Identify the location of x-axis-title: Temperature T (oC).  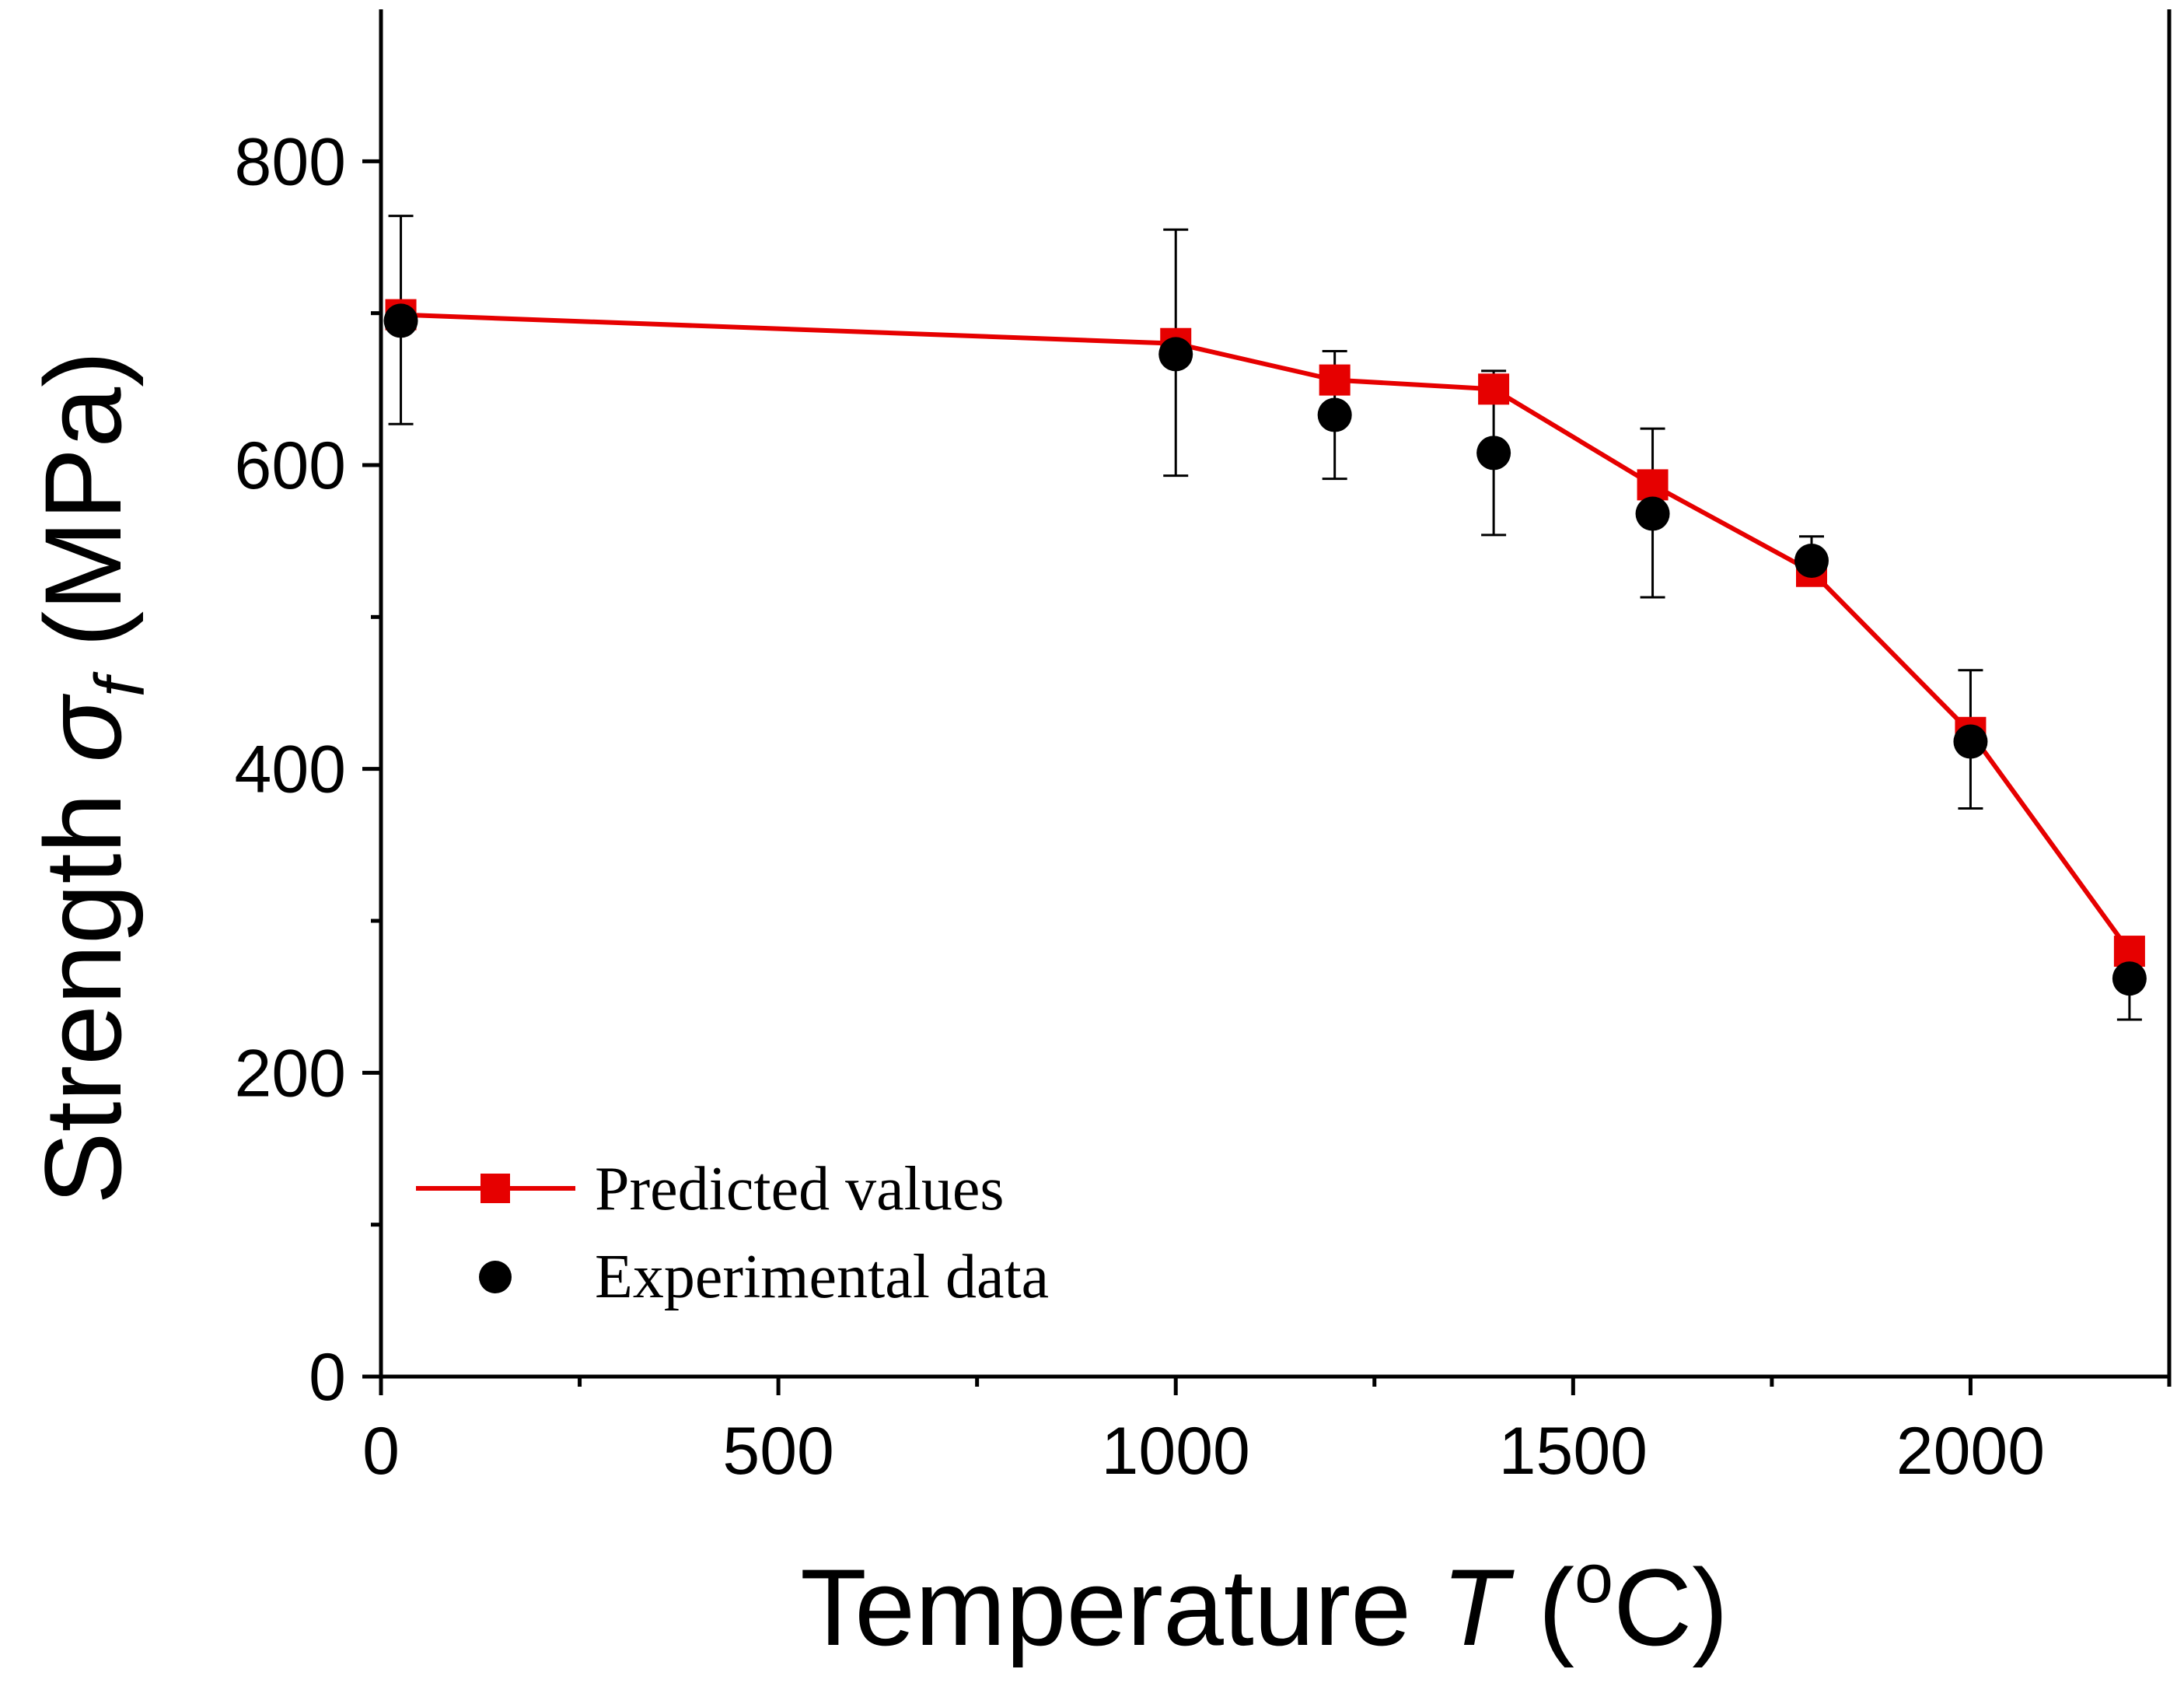
(1264, 1604).